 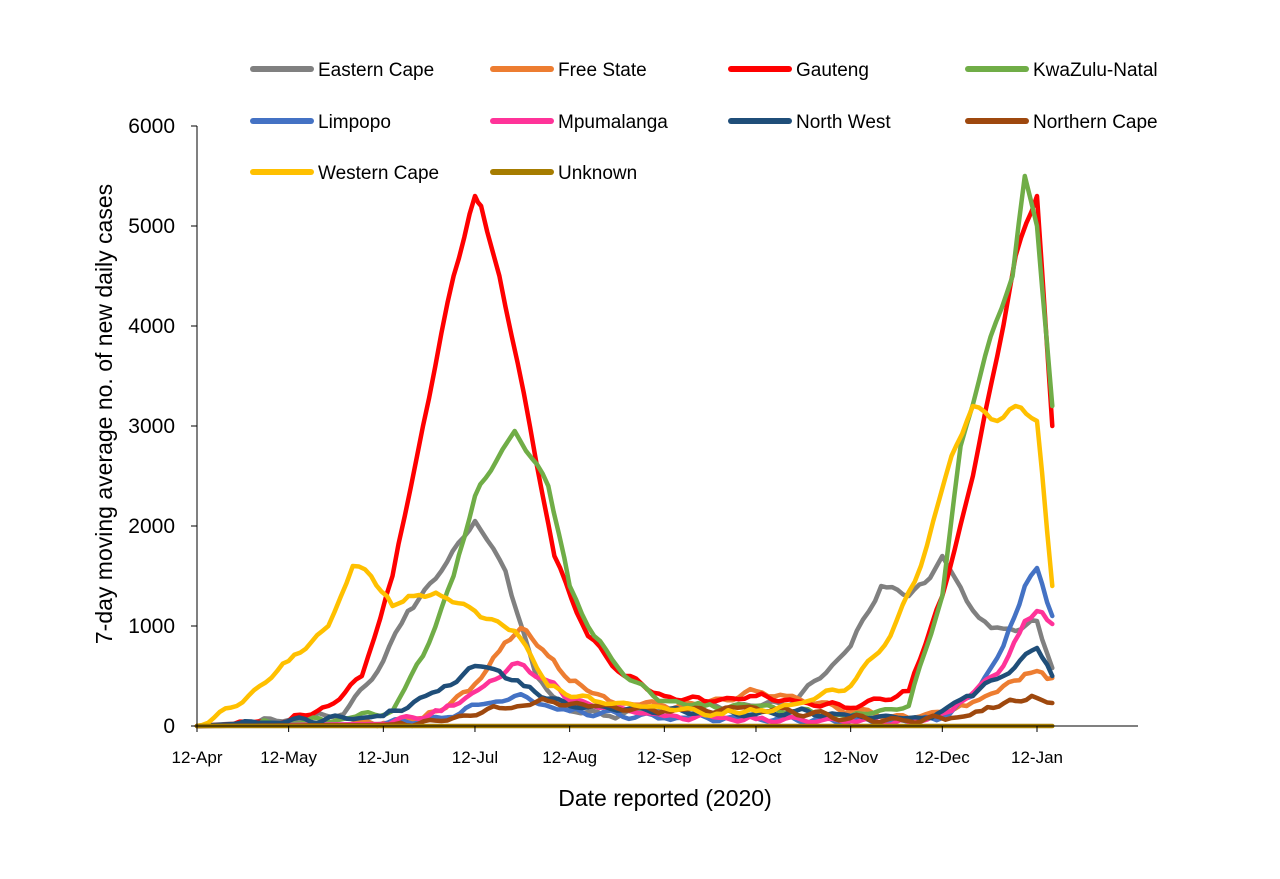 What do you see at coordinates (665, 798) in the screenshot?
I see `x-axis-title: Date reported (2020)` at bounding box center [665, 798].